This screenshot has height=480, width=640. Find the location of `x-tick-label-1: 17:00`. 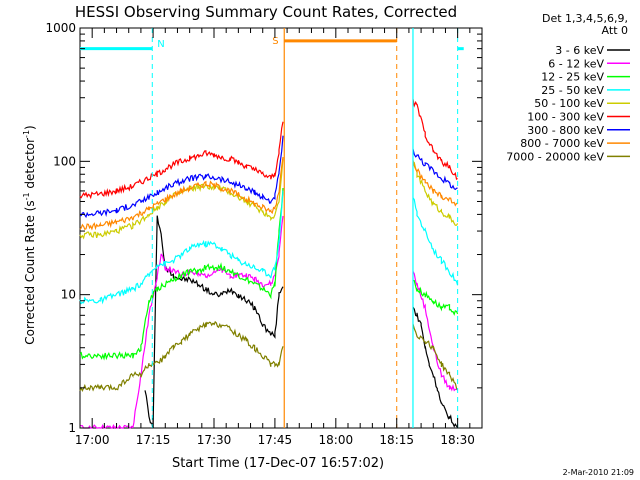

x-tick-label-1: 17:00 is located at coordinates (92, 440).